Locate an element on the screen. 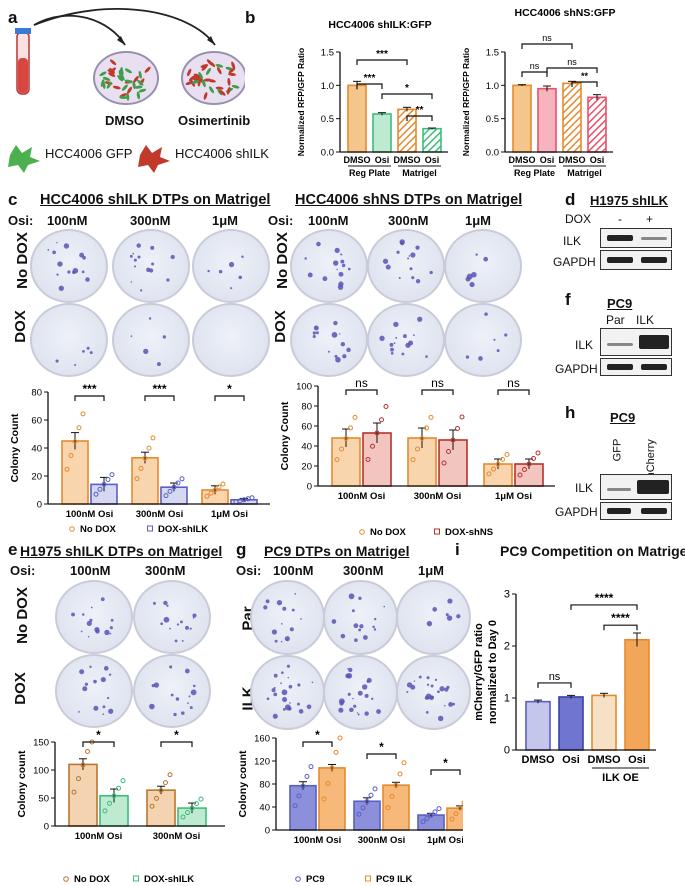 The height and width of the screenshot is (886, 685). x-tick-label: 1μM Osi is located at coordinates (513, 496).